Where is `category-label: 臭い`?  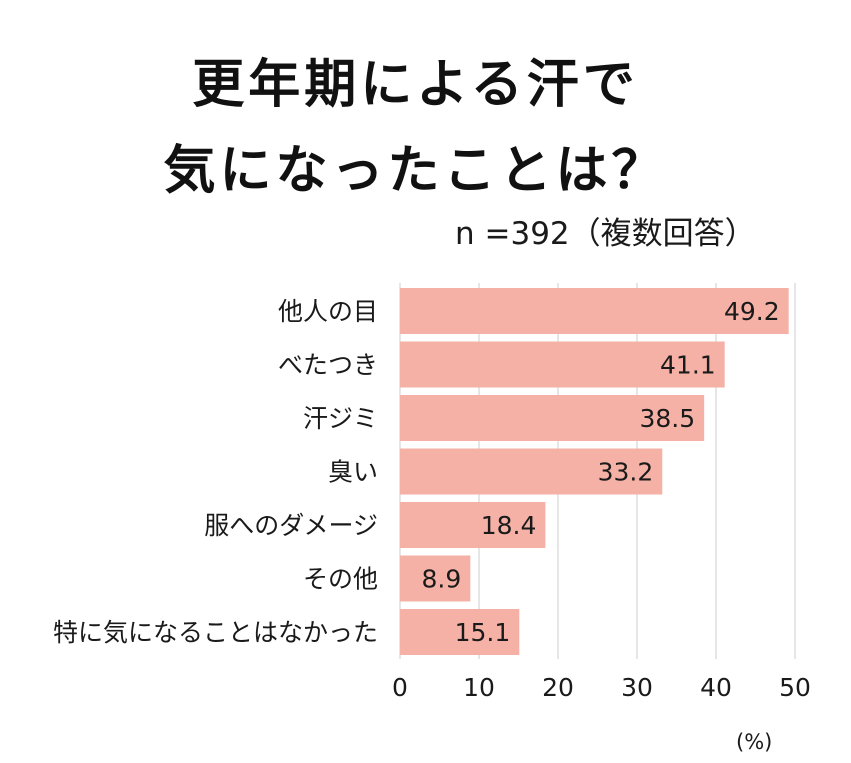
category-label: 臭い is located at coordinates (353, 472).